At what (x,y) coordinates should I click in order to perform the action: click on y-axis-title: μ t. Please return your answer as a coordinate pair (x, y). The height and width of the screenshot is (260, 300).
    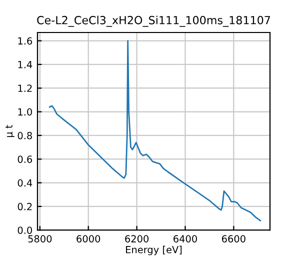
    Looking at the image, I should click on (10, 131).